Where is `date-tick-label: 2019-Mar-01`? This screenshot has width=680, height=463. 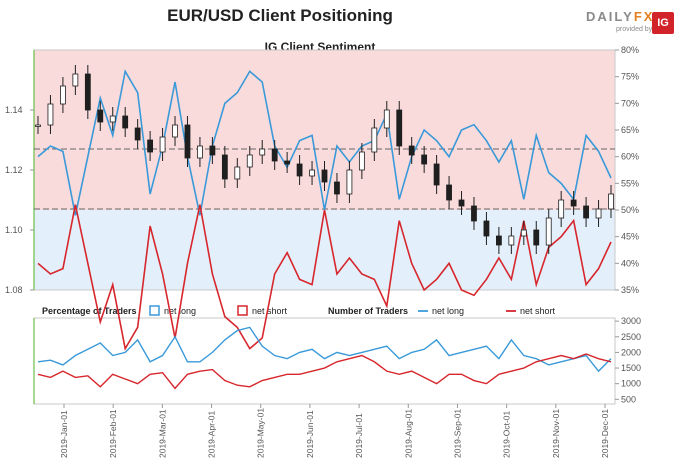 date-tick-label: 2019-Mar-01 is located at coordinates (162, 433).